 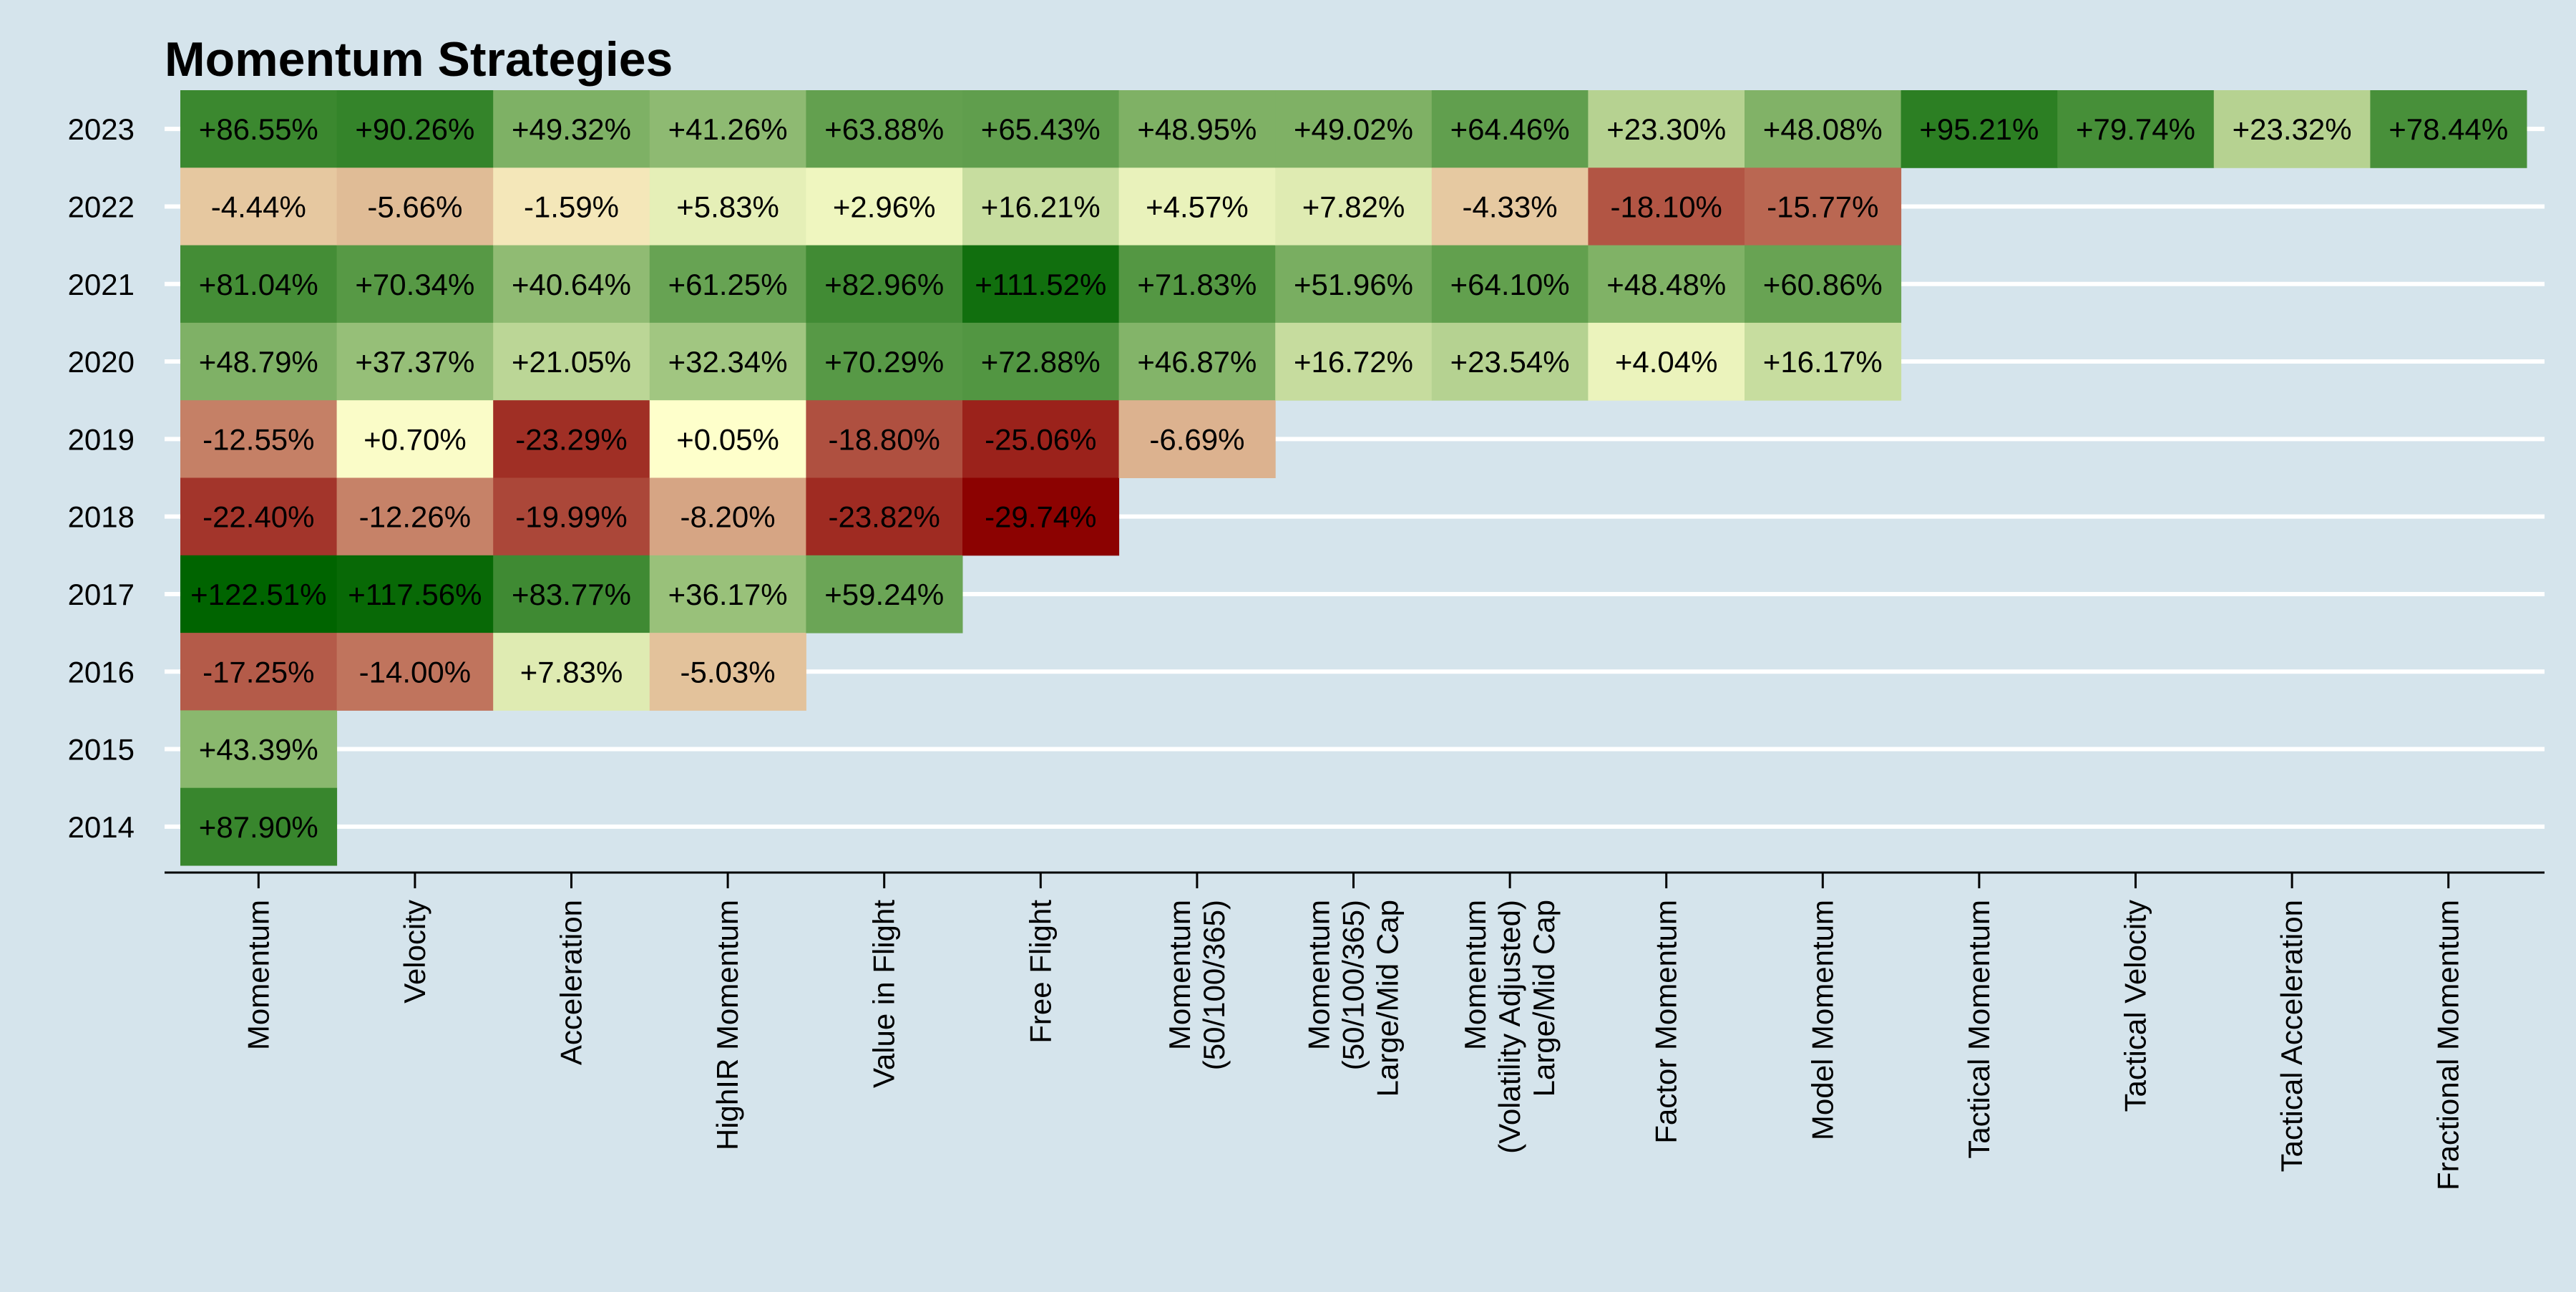 What do you see at coordinates (884, 362) in the screenshot?
I see `cell-value-label: +70.29%` at bounding box center [884, 362].